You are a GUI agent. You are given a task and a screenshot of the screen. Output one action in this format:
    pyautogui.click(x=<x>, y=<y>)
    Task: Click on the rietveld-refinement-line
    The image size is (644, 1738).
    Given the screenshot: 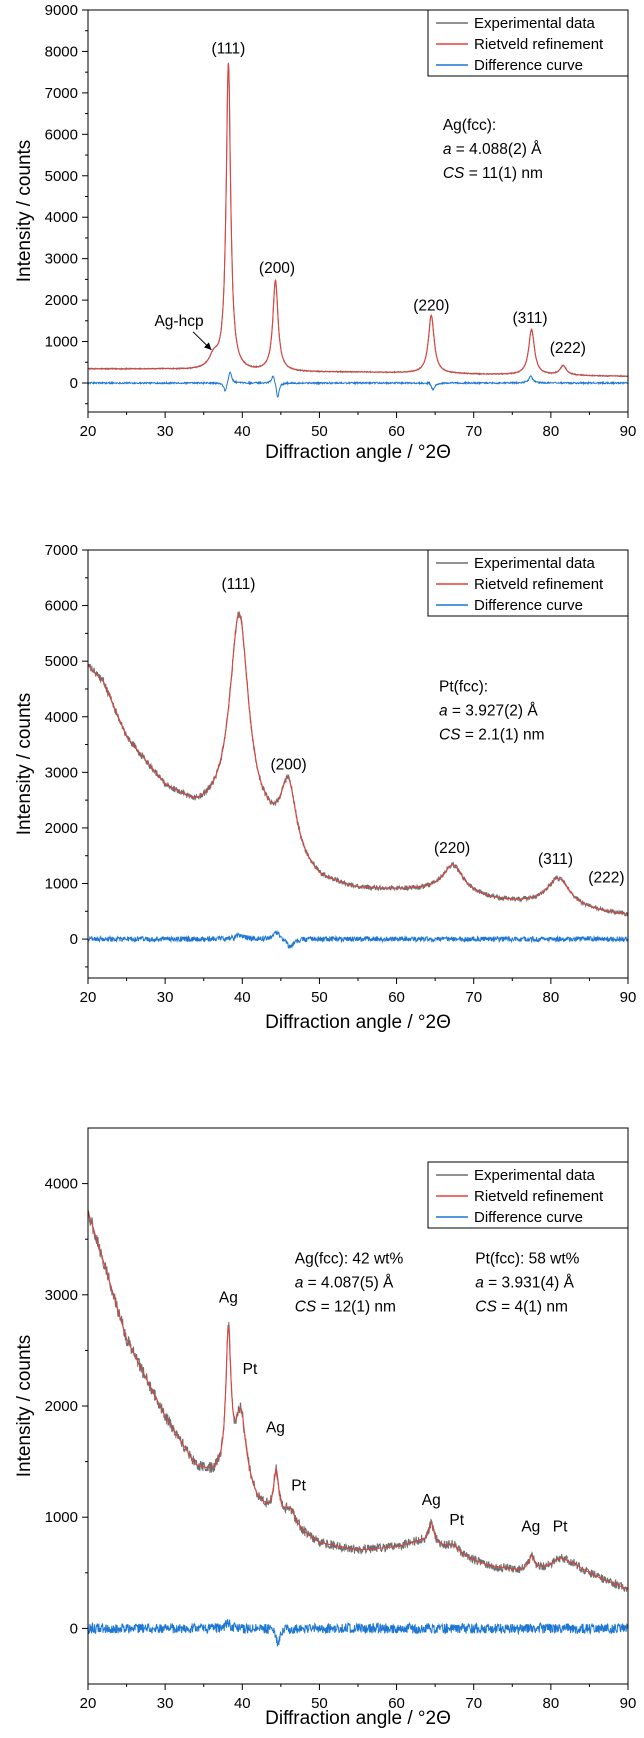 What is the action you would take?
    pyautogui.click(x=358, y=764)
    